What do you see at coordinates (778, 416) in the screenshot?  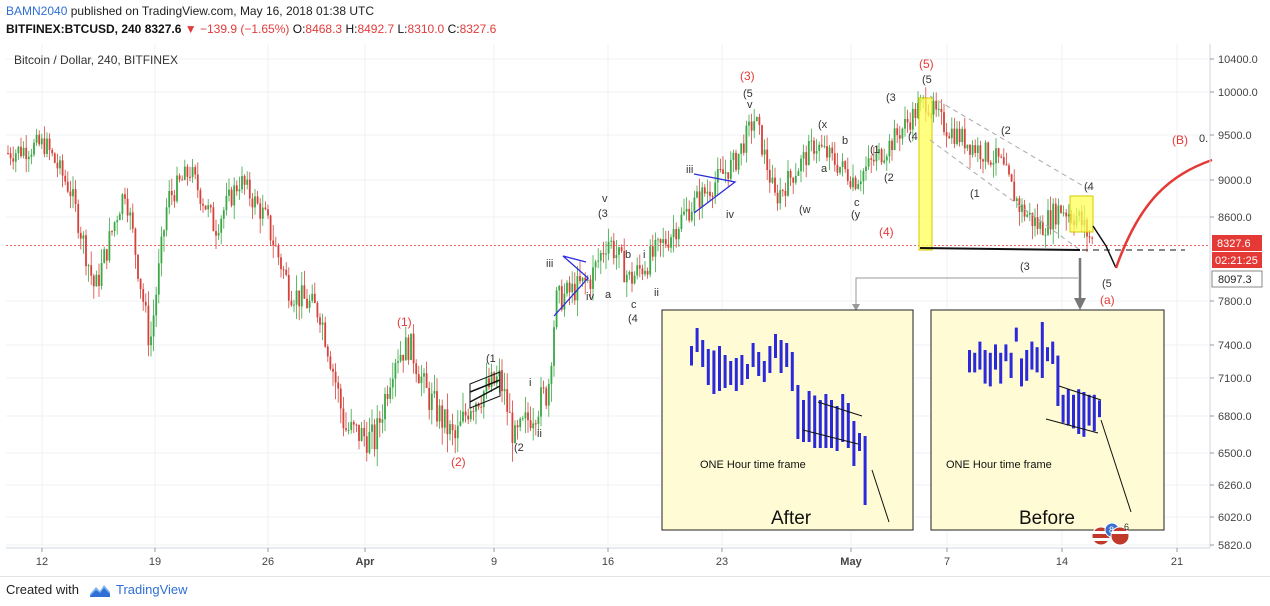 I see `inset-bars` at bounding box center [778, 416].